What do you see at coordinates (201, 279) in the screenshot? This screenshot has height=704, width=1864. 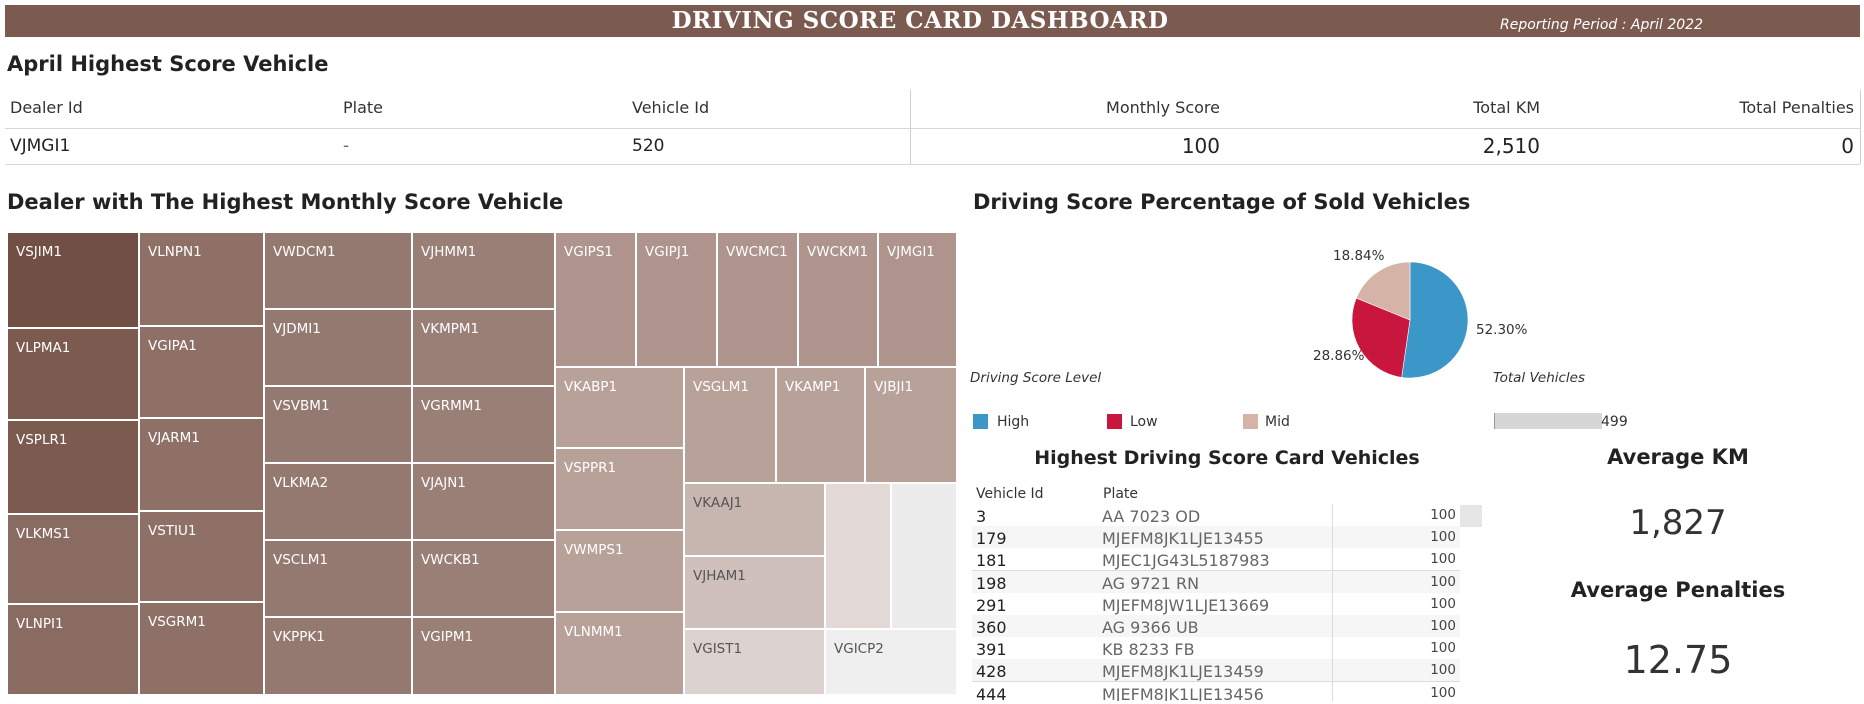 I see `treemap-cell-vlnpn1: VLNPN1` at bounding box center [201, 279].